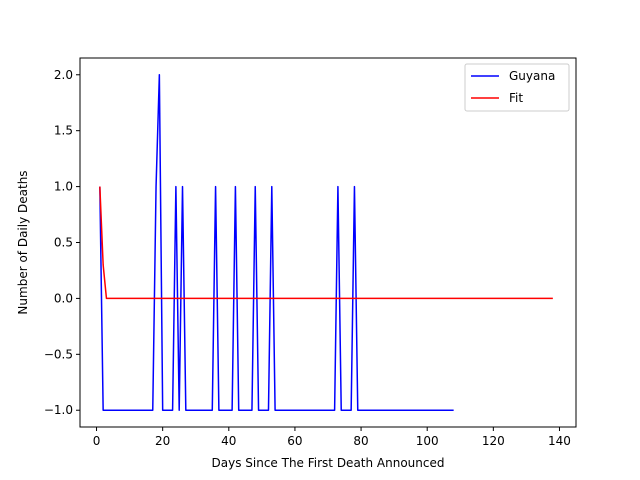 The image size is (640, 480). Describe the element at coordinates (294, 441) in the screenshot. I see `x-tick-label: 60` at that location.